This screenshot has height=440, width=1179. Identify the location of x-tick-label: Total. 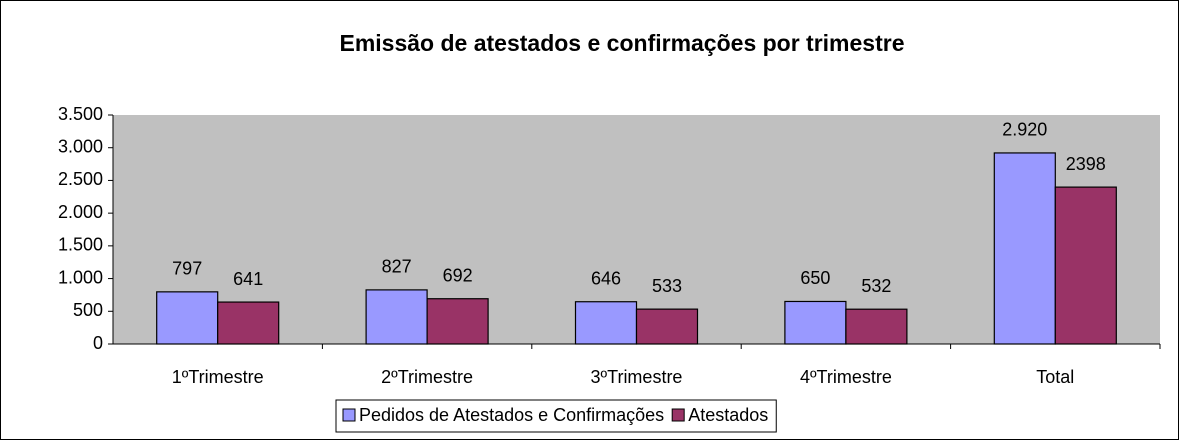
(1055, 377).